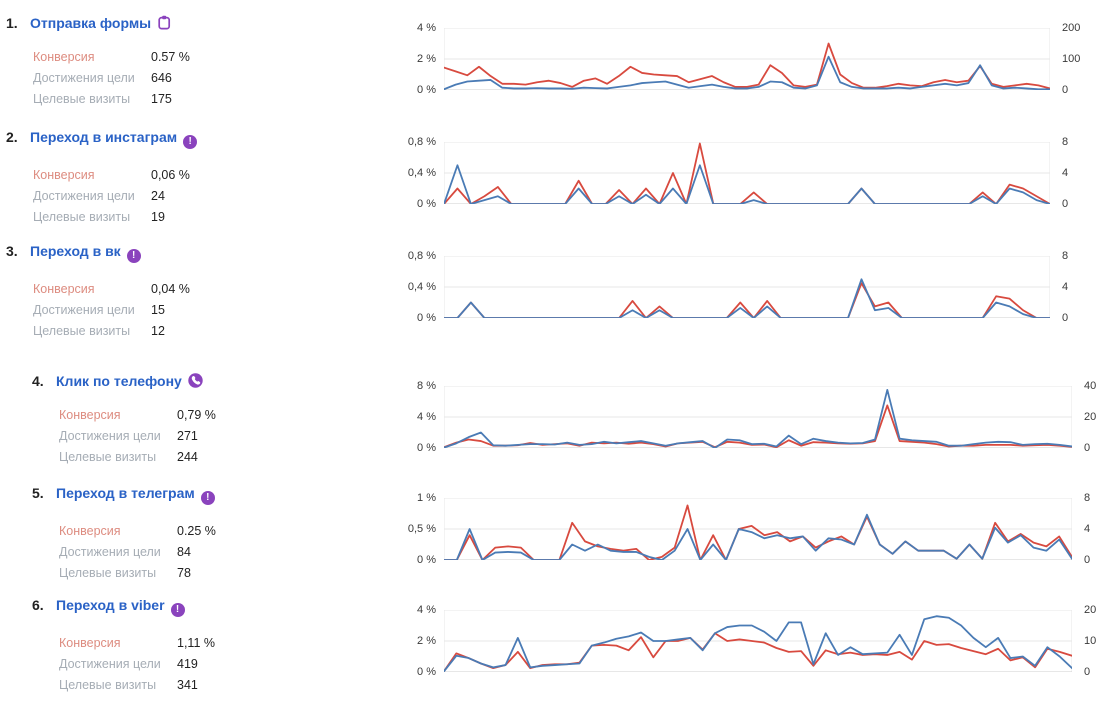  What do you see at coordinates (195, 380) in the screenshot?
I see `phone-icon` at bounding box center [195, 380].